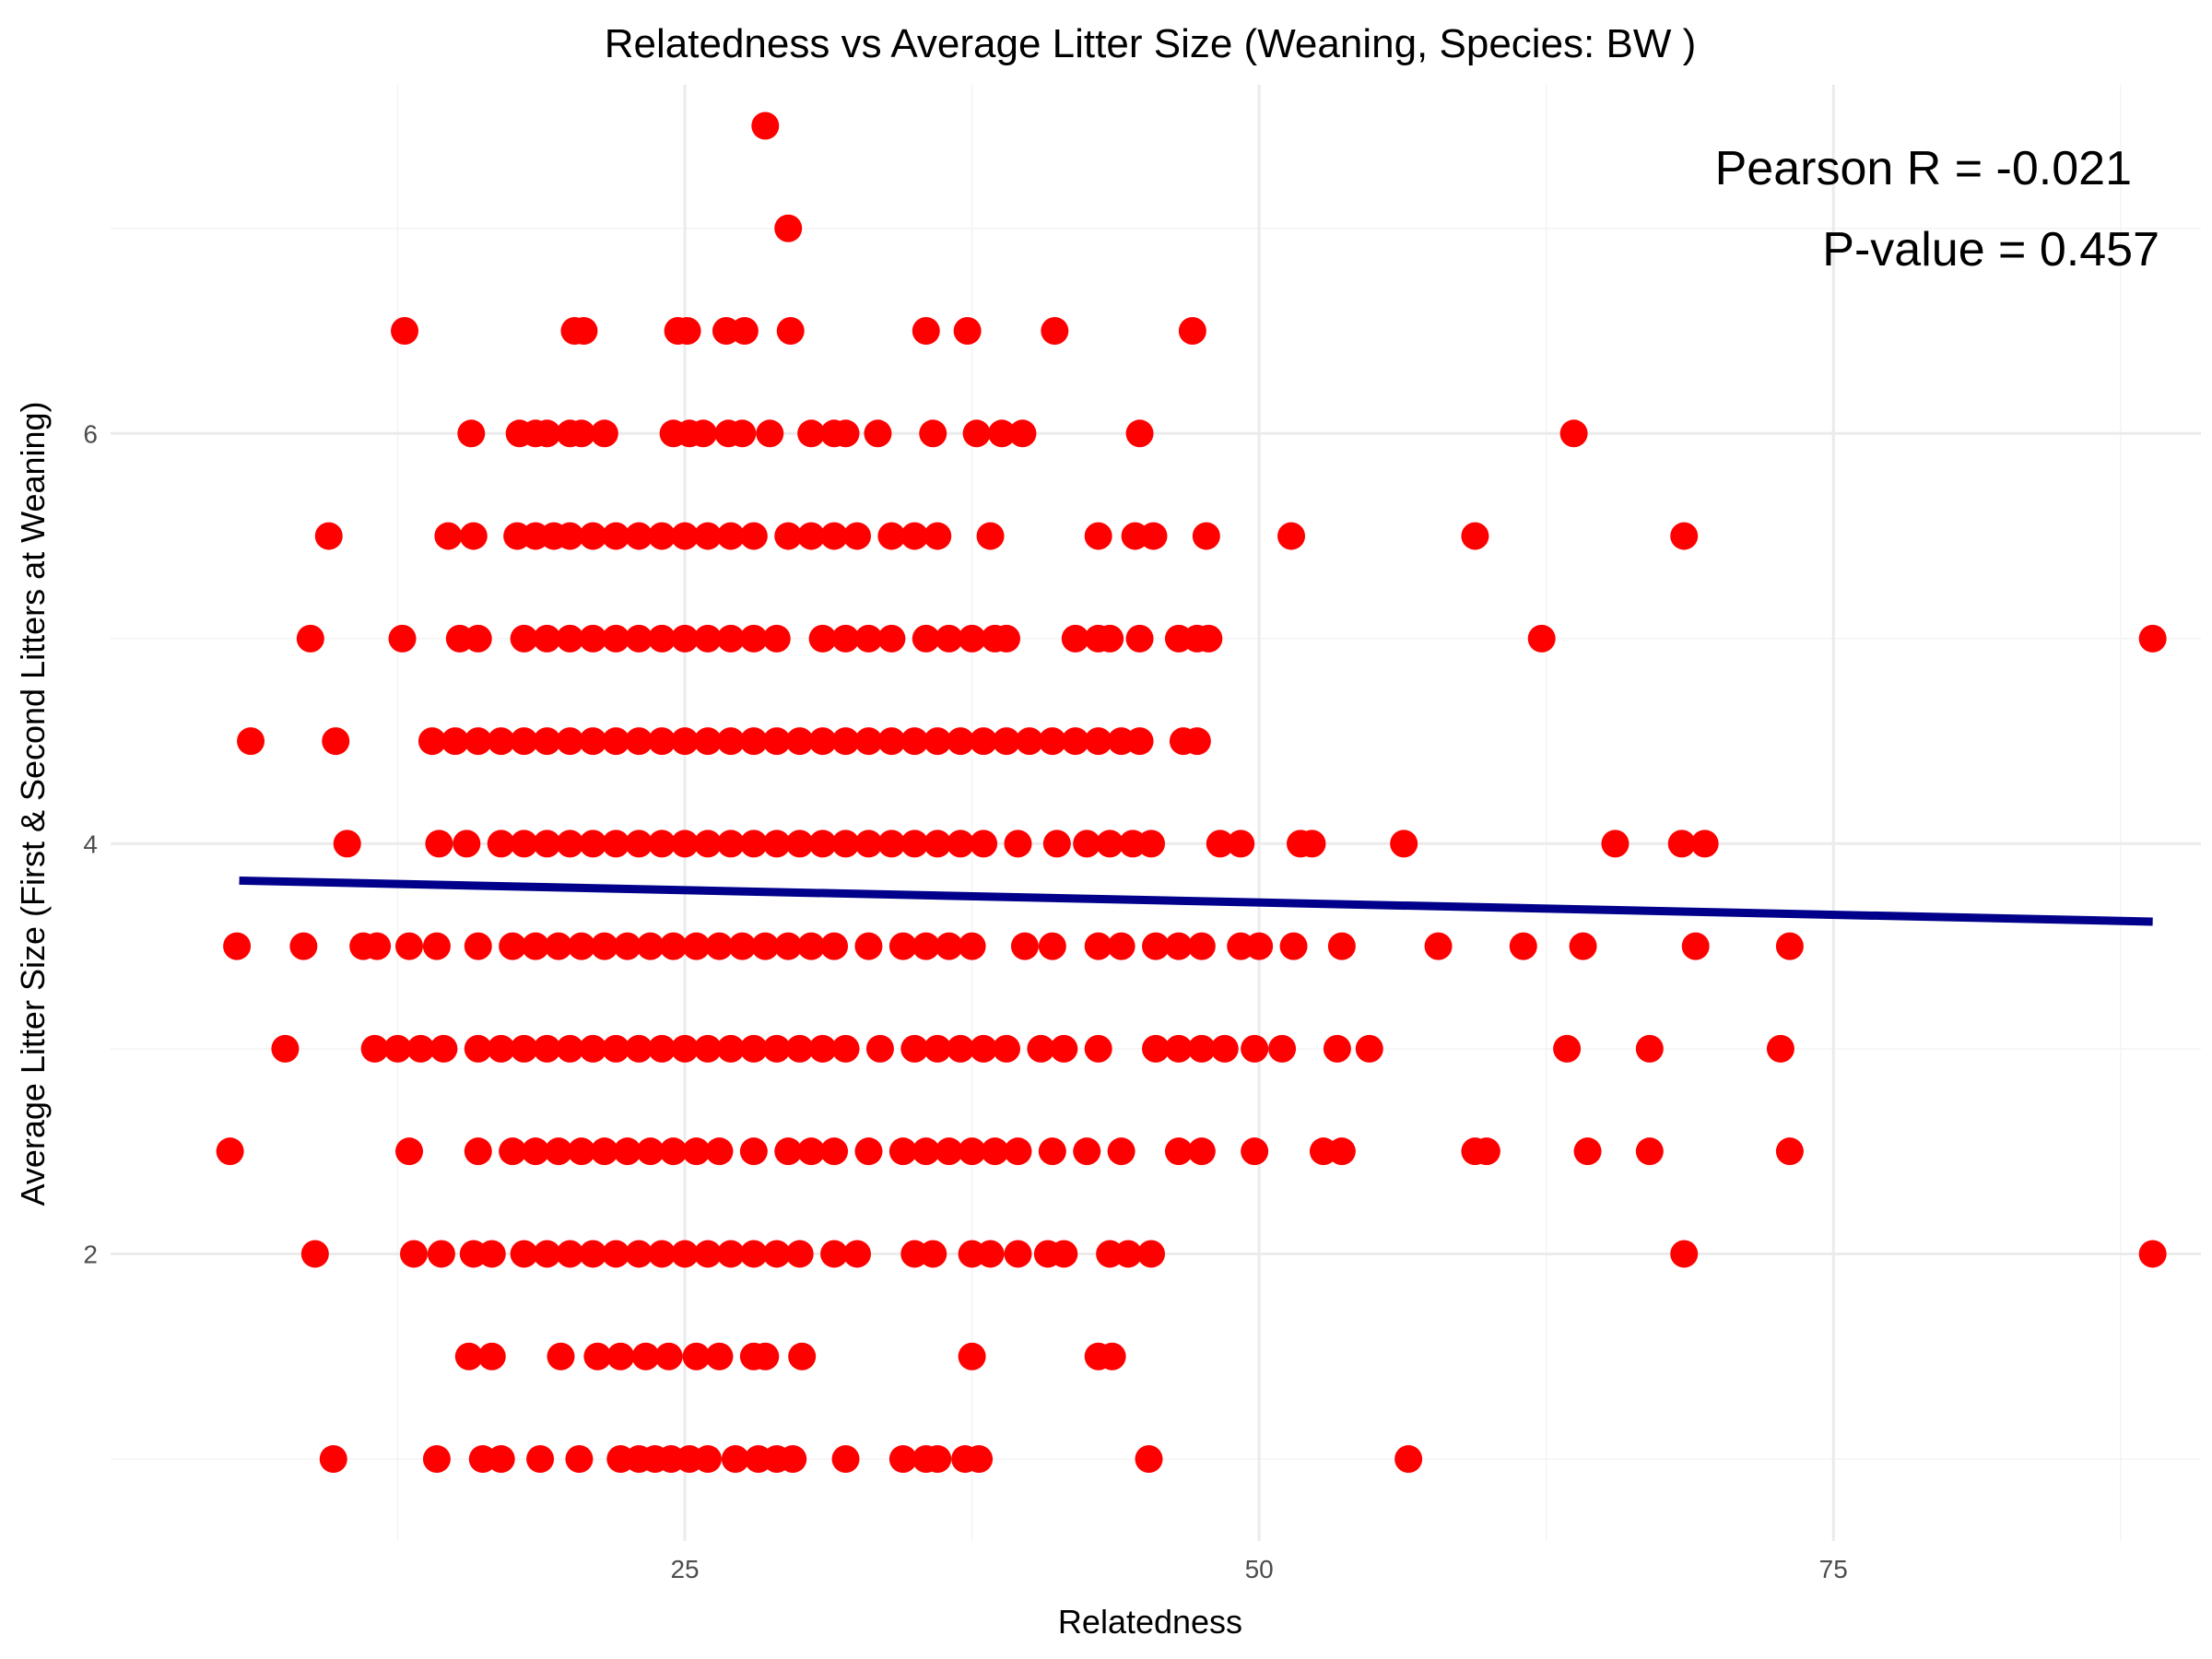 The image size is (2212, 1659). I want to click on trend-line, so click(1196, 901).